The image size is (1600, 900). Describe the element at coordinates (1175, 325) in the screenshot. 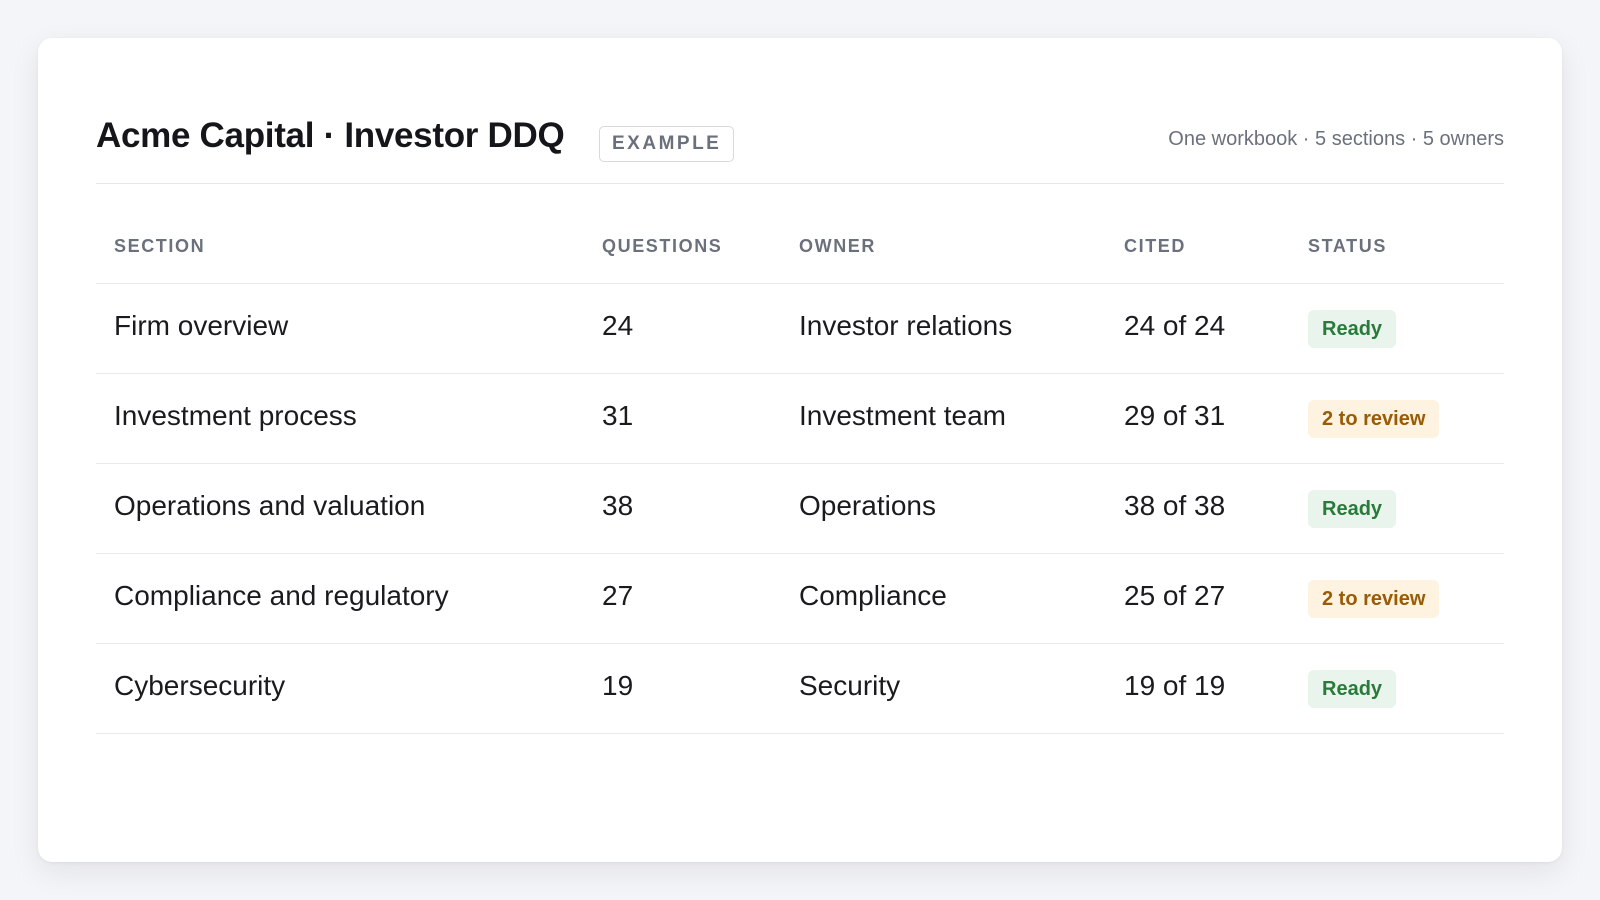

I see `cited-cell: 24 of 24` at that location.